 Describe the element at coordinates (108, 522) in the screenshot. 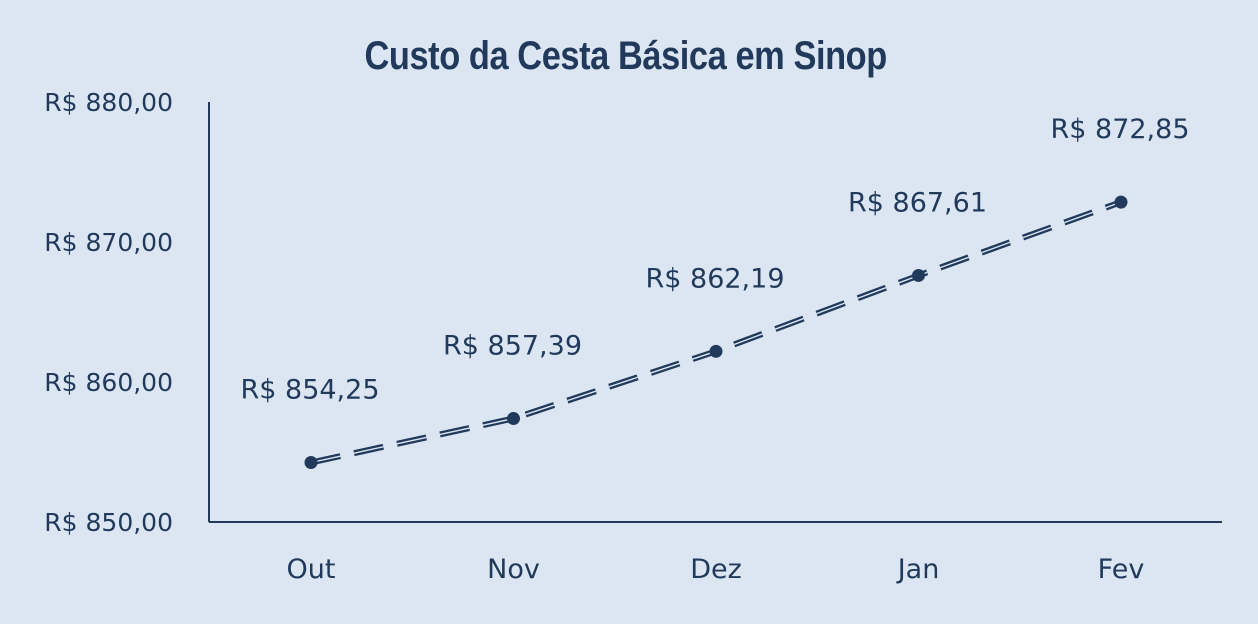

I see `y-tick-label: R$ 850,00` at that location.